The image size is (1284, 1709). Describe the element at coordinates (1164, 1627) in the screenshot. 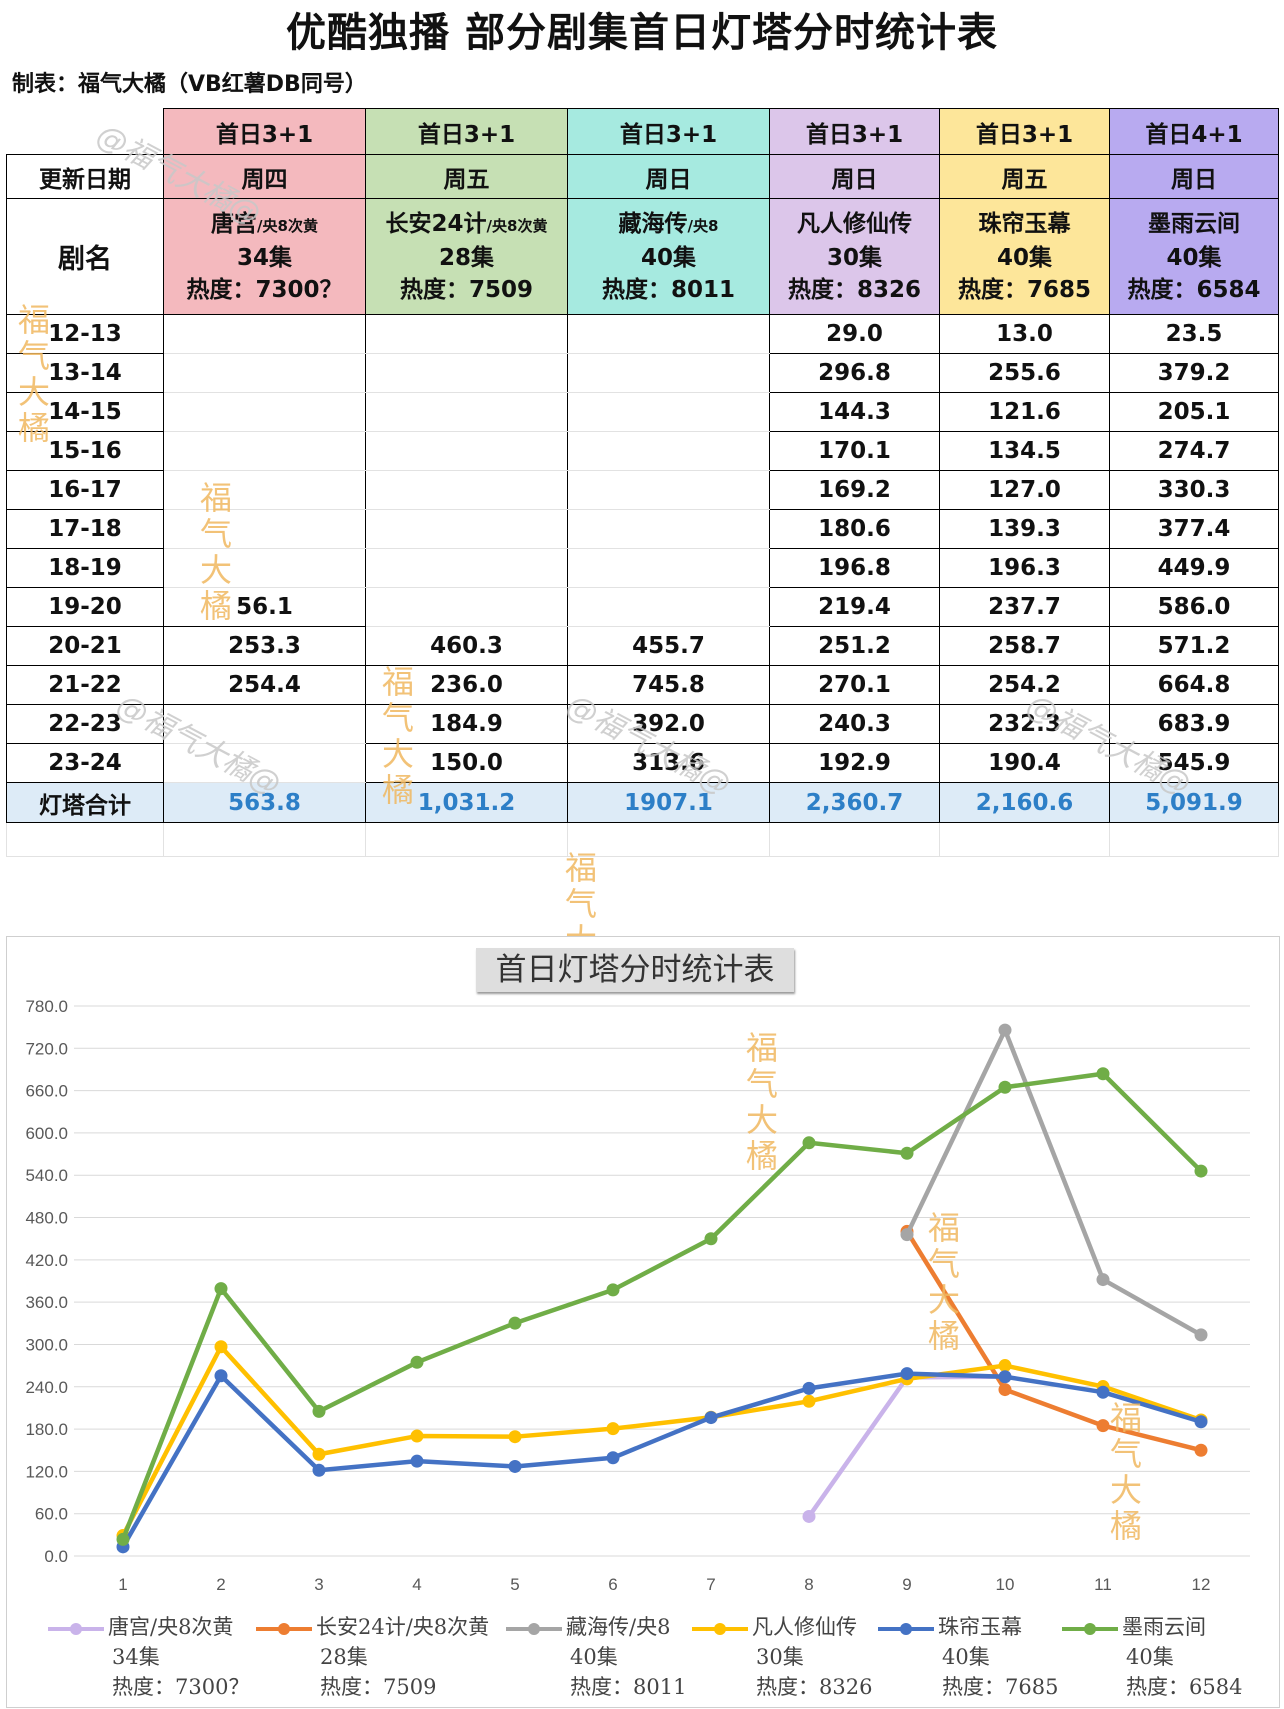

I see `legend-series-name: 墨雨云间` at that location.